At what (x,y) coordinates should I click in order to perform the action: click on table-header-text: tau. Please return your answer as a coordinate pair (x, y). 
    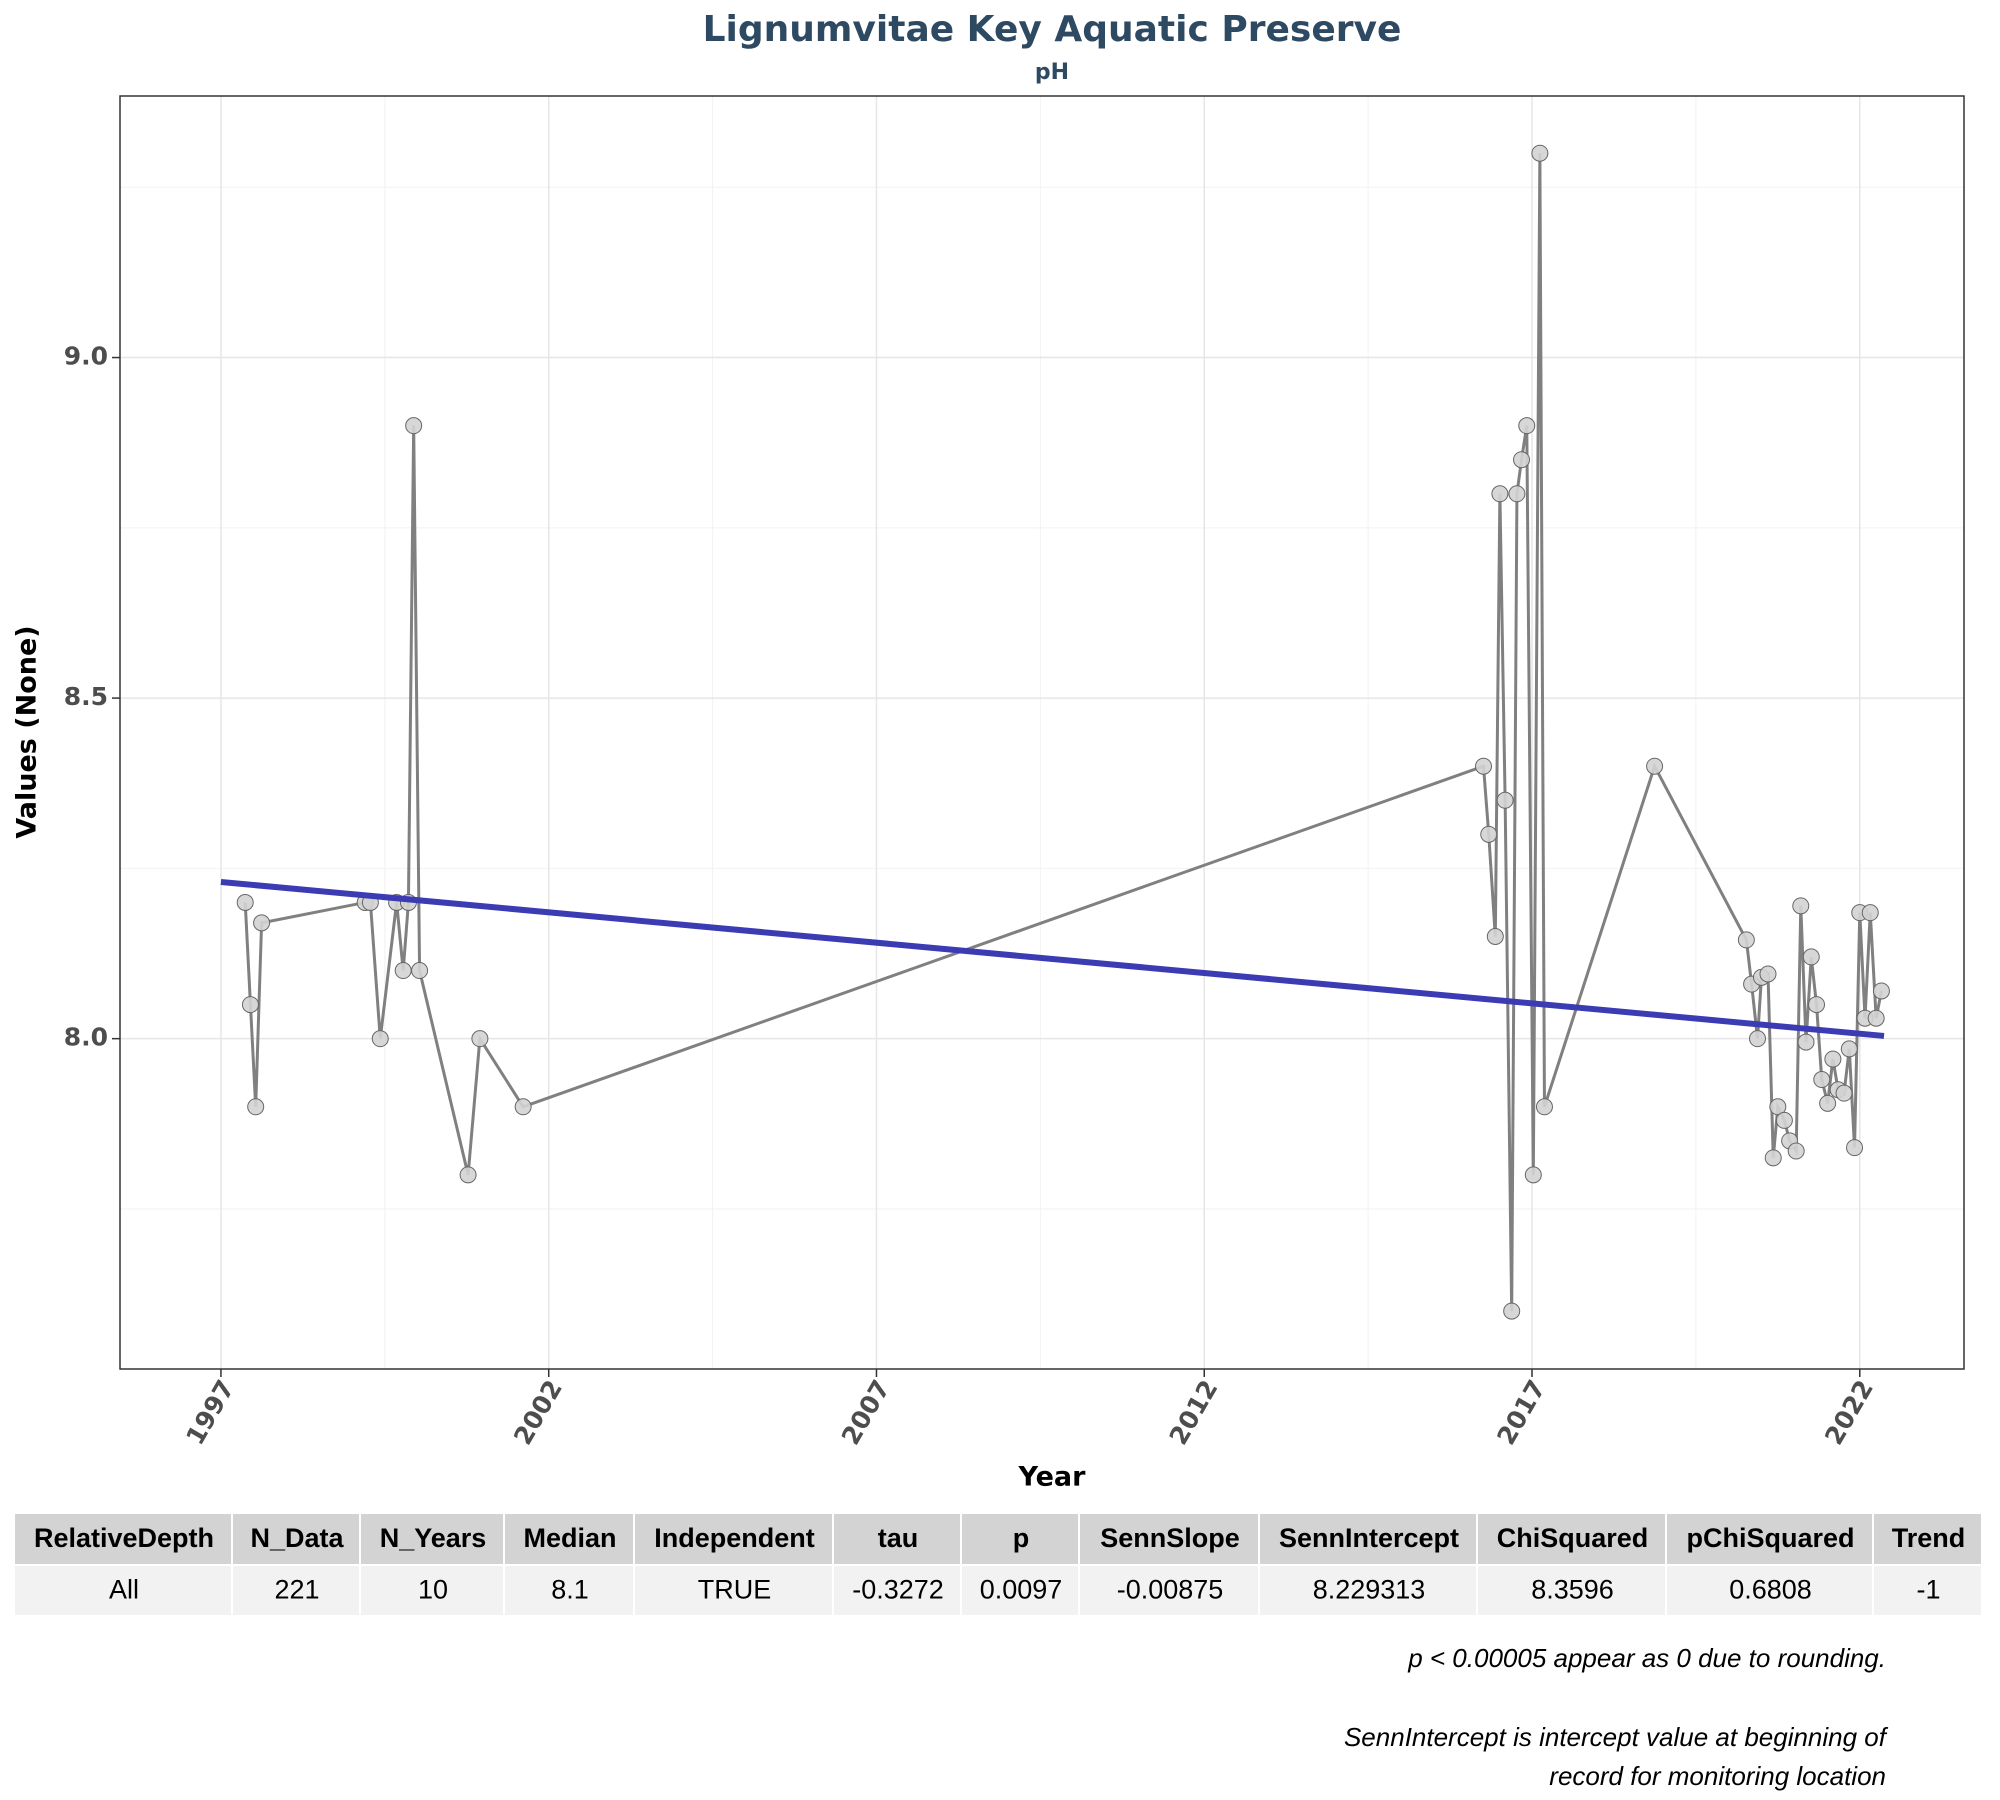
    Looking at the image, I should click on (898, 1538).